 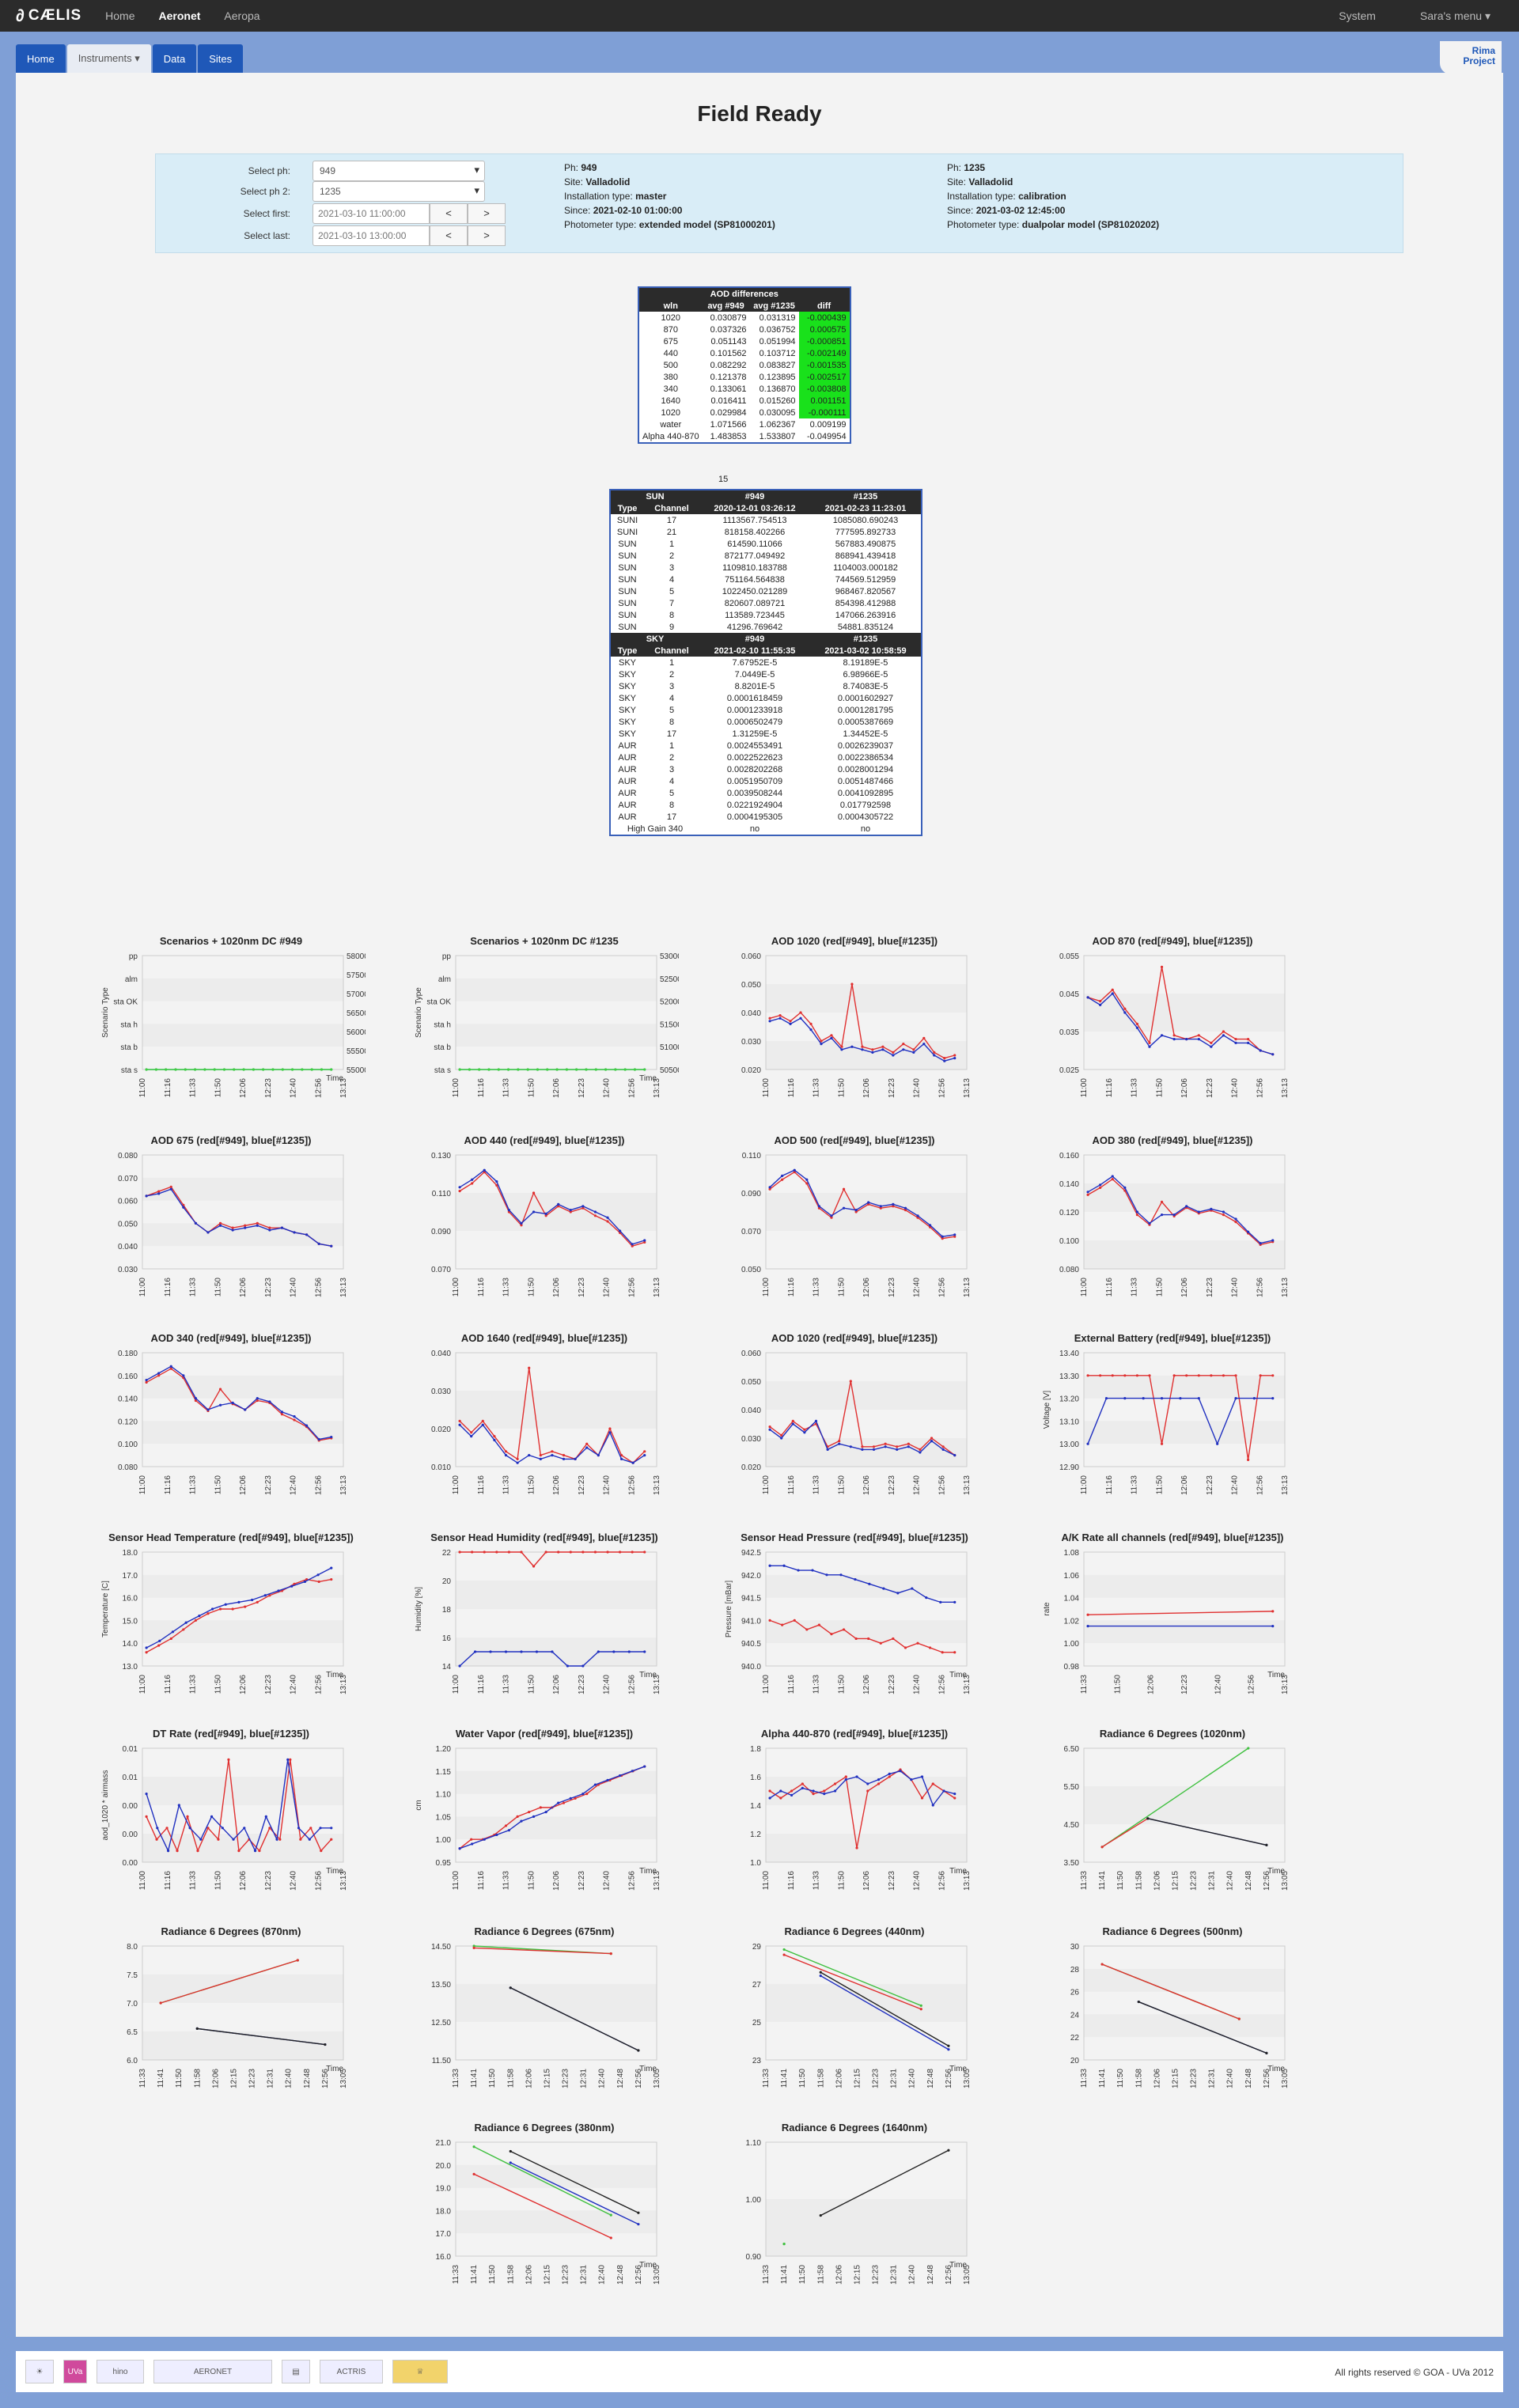 I want to click on ph-select: 949, so click(x=399, y=171).